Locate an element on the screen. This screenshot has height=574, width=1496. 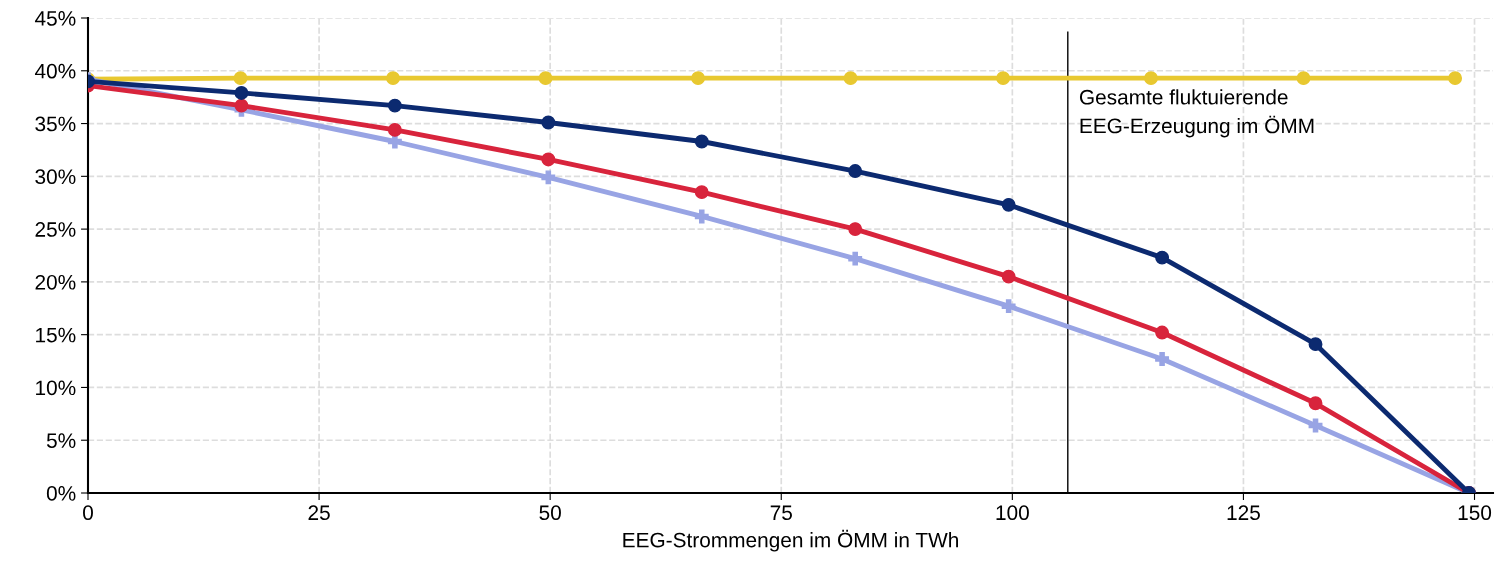
y-tick-label: 5% is located at coordinates (61, 440).